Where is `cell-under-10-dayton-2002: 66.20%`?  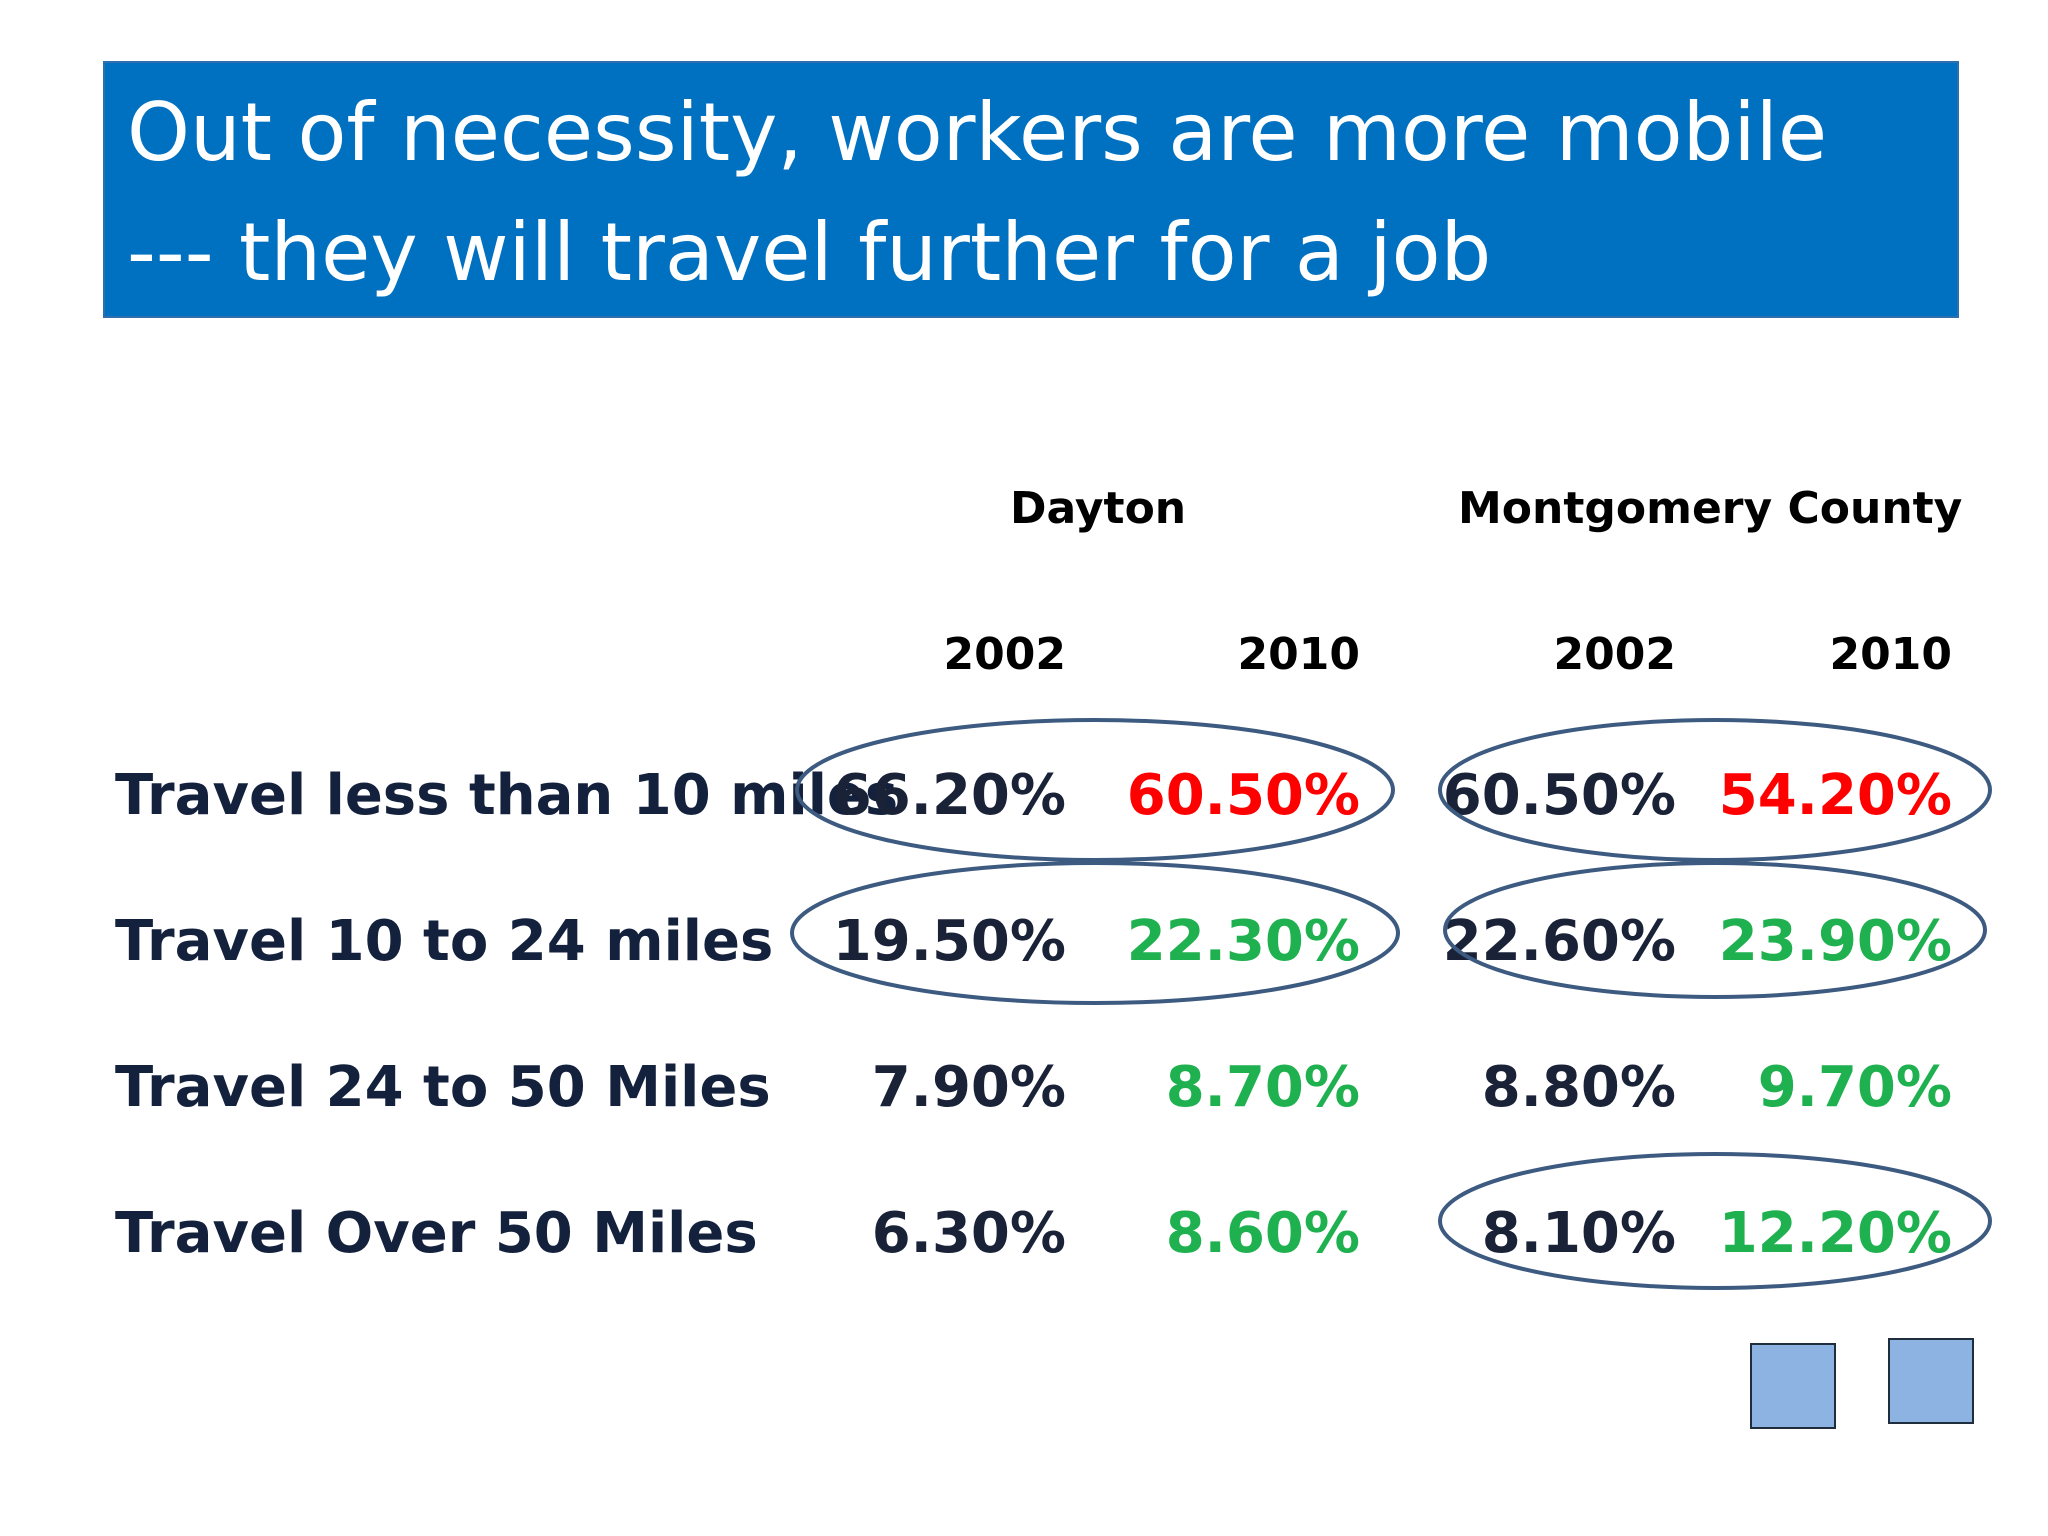 cell-under-10-dayton-2002: 66.20% is located at coordinates (949, 795).